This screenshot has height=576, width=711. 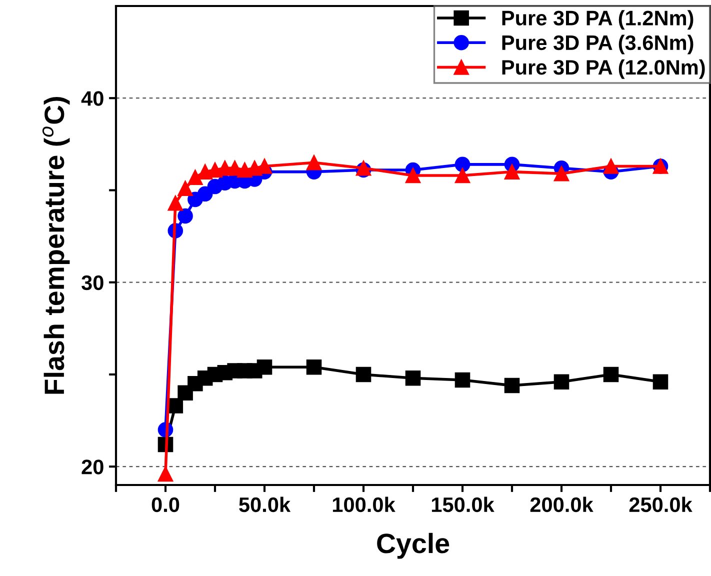 I want to click on y-axis-title: Flash temperature ($^{o}$C), so click(x=56, y=245).